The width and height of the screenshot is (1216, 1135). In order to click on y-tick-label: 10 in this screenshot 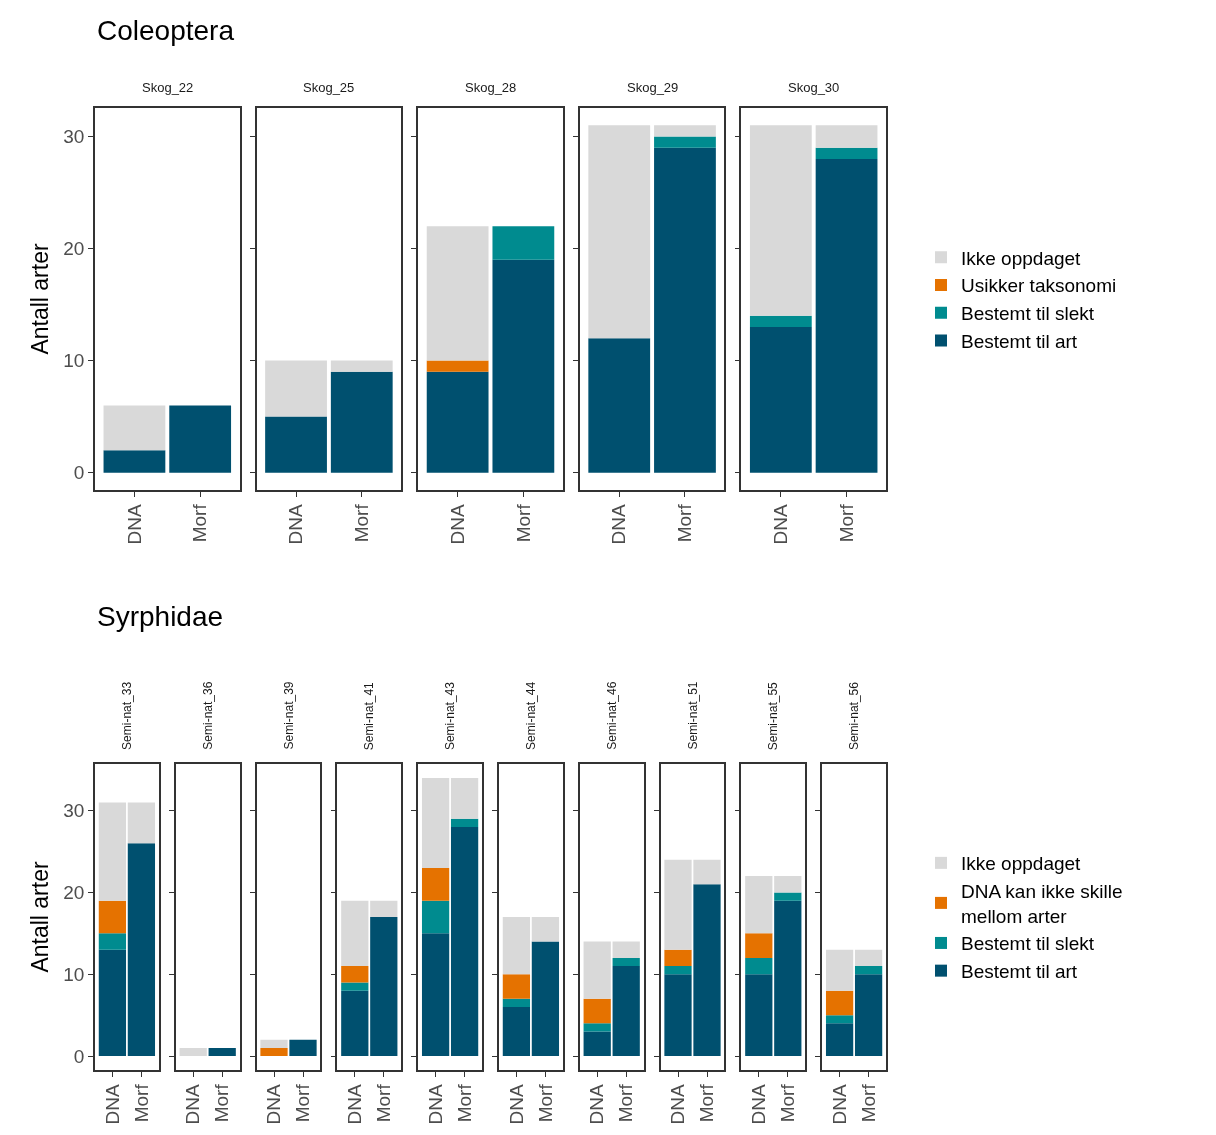, I will do `click(74, 361)`.